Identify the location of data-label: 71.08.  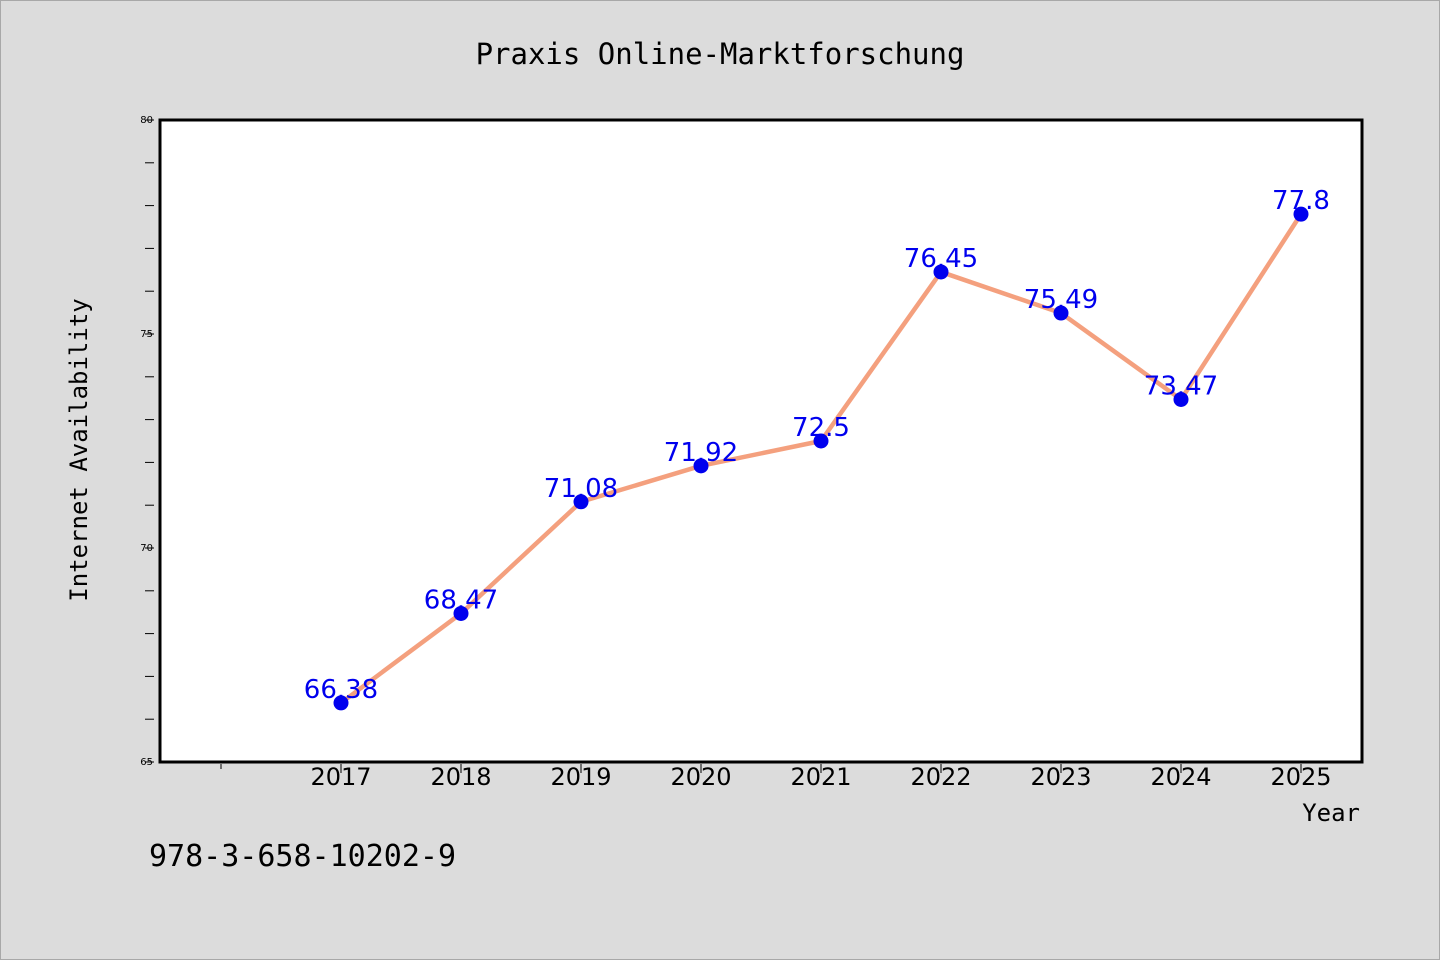
(581, 489).